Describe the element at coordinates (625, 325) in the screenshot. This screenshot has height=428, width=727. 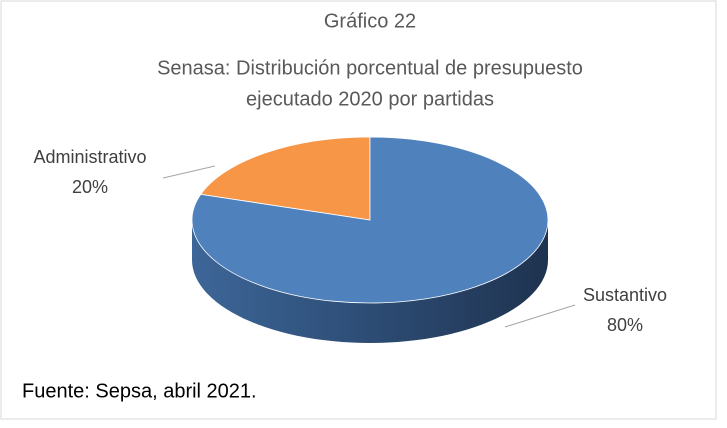
I see `value-label: 80%` at that location.